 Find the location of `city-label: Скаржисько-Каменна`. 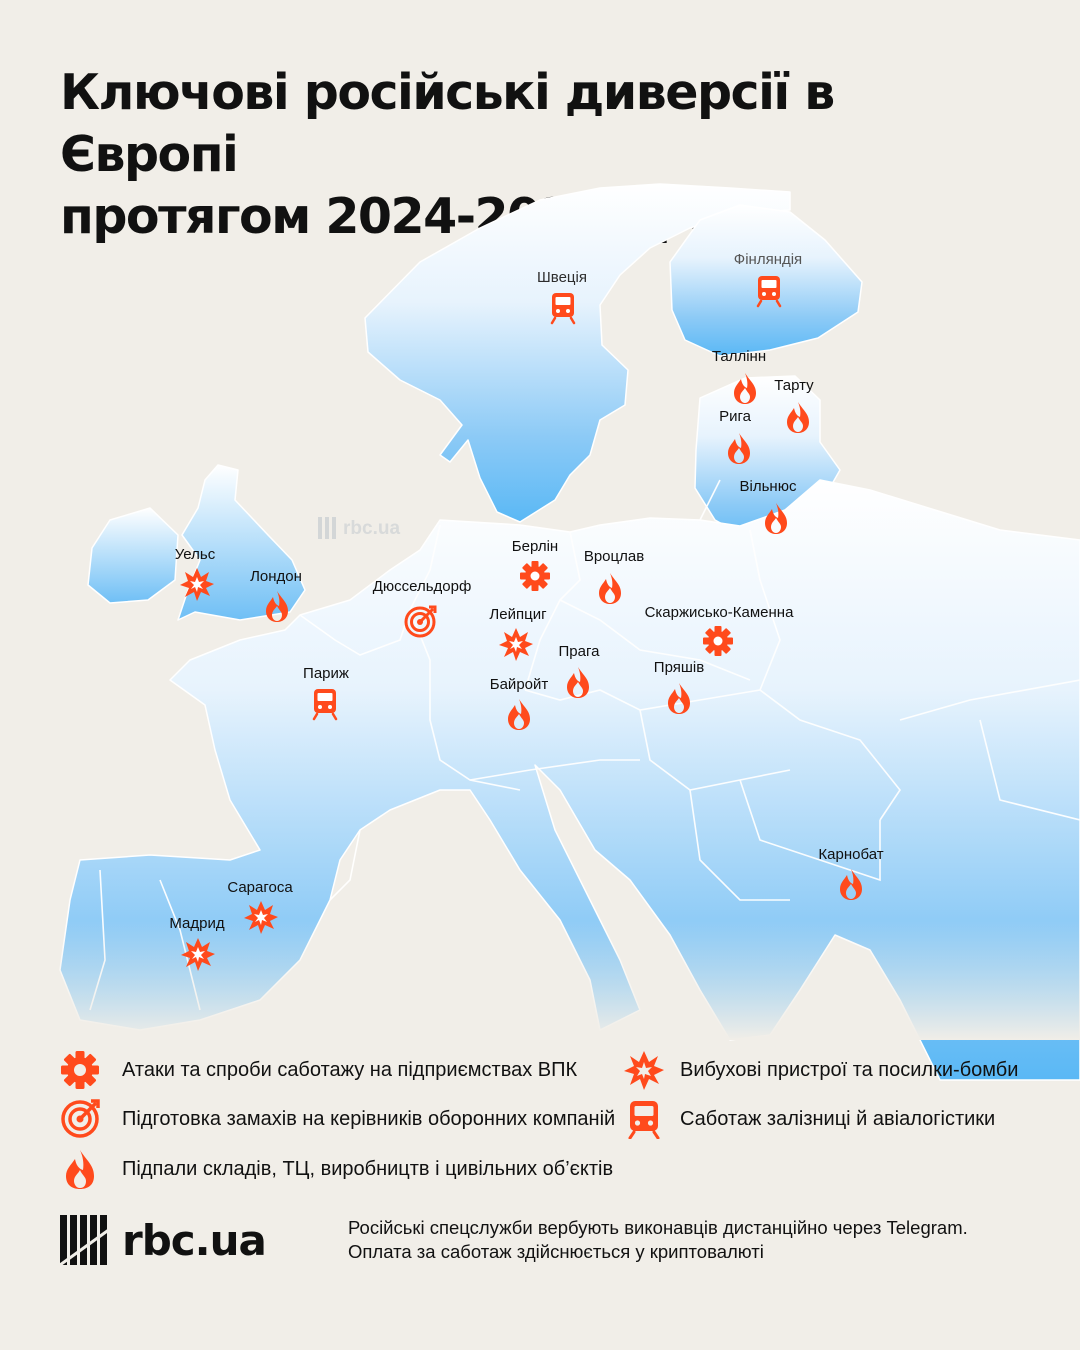

city-label: Скаржисько-Каменна is located at coordinates (720, 612).